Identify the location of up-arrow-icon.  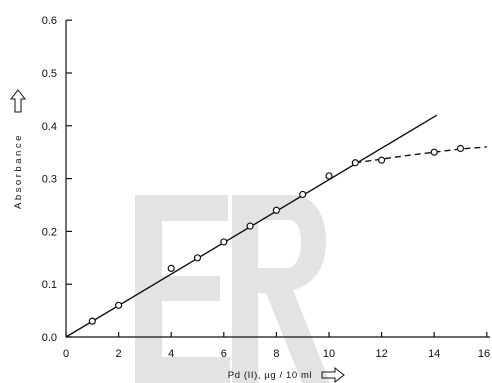
(18, 101).